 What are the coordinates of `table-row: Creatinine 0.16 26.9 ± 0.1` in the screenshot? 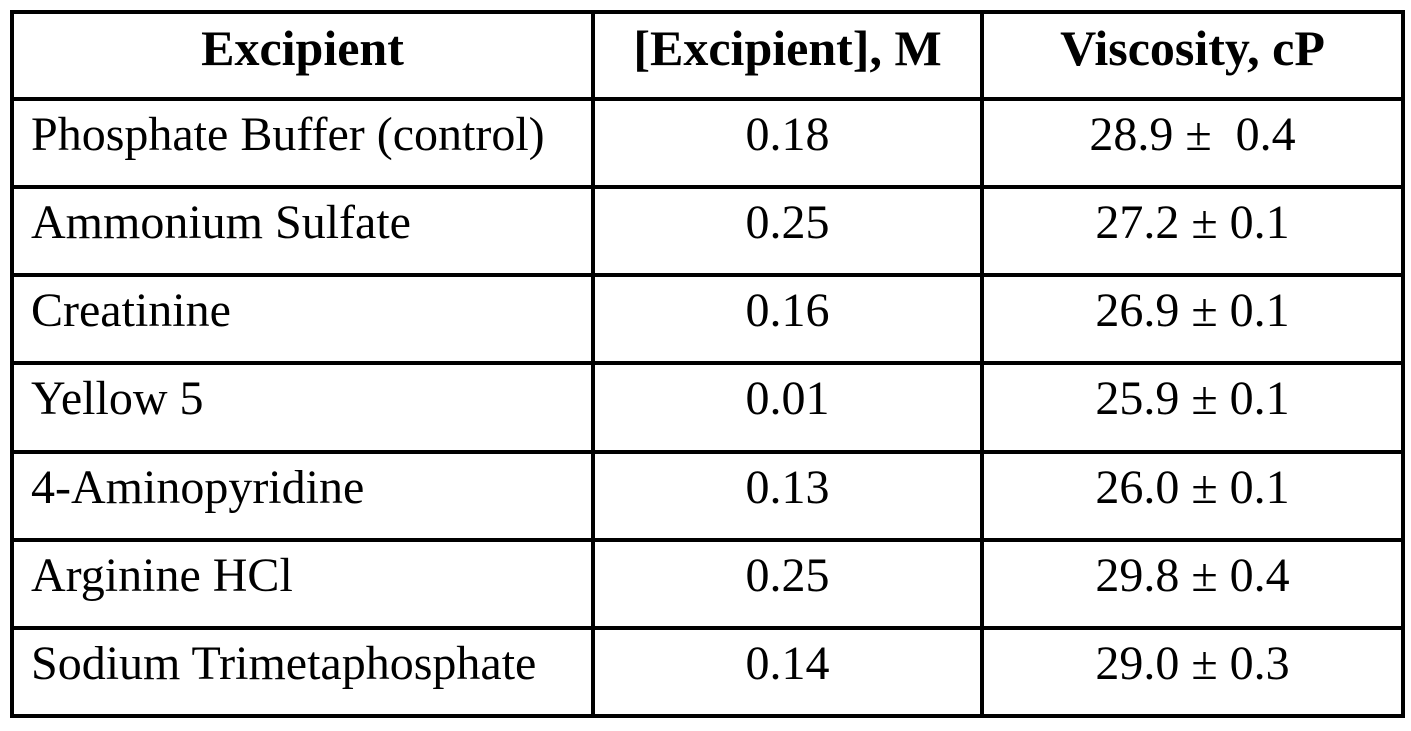 It's located at (707, 319).